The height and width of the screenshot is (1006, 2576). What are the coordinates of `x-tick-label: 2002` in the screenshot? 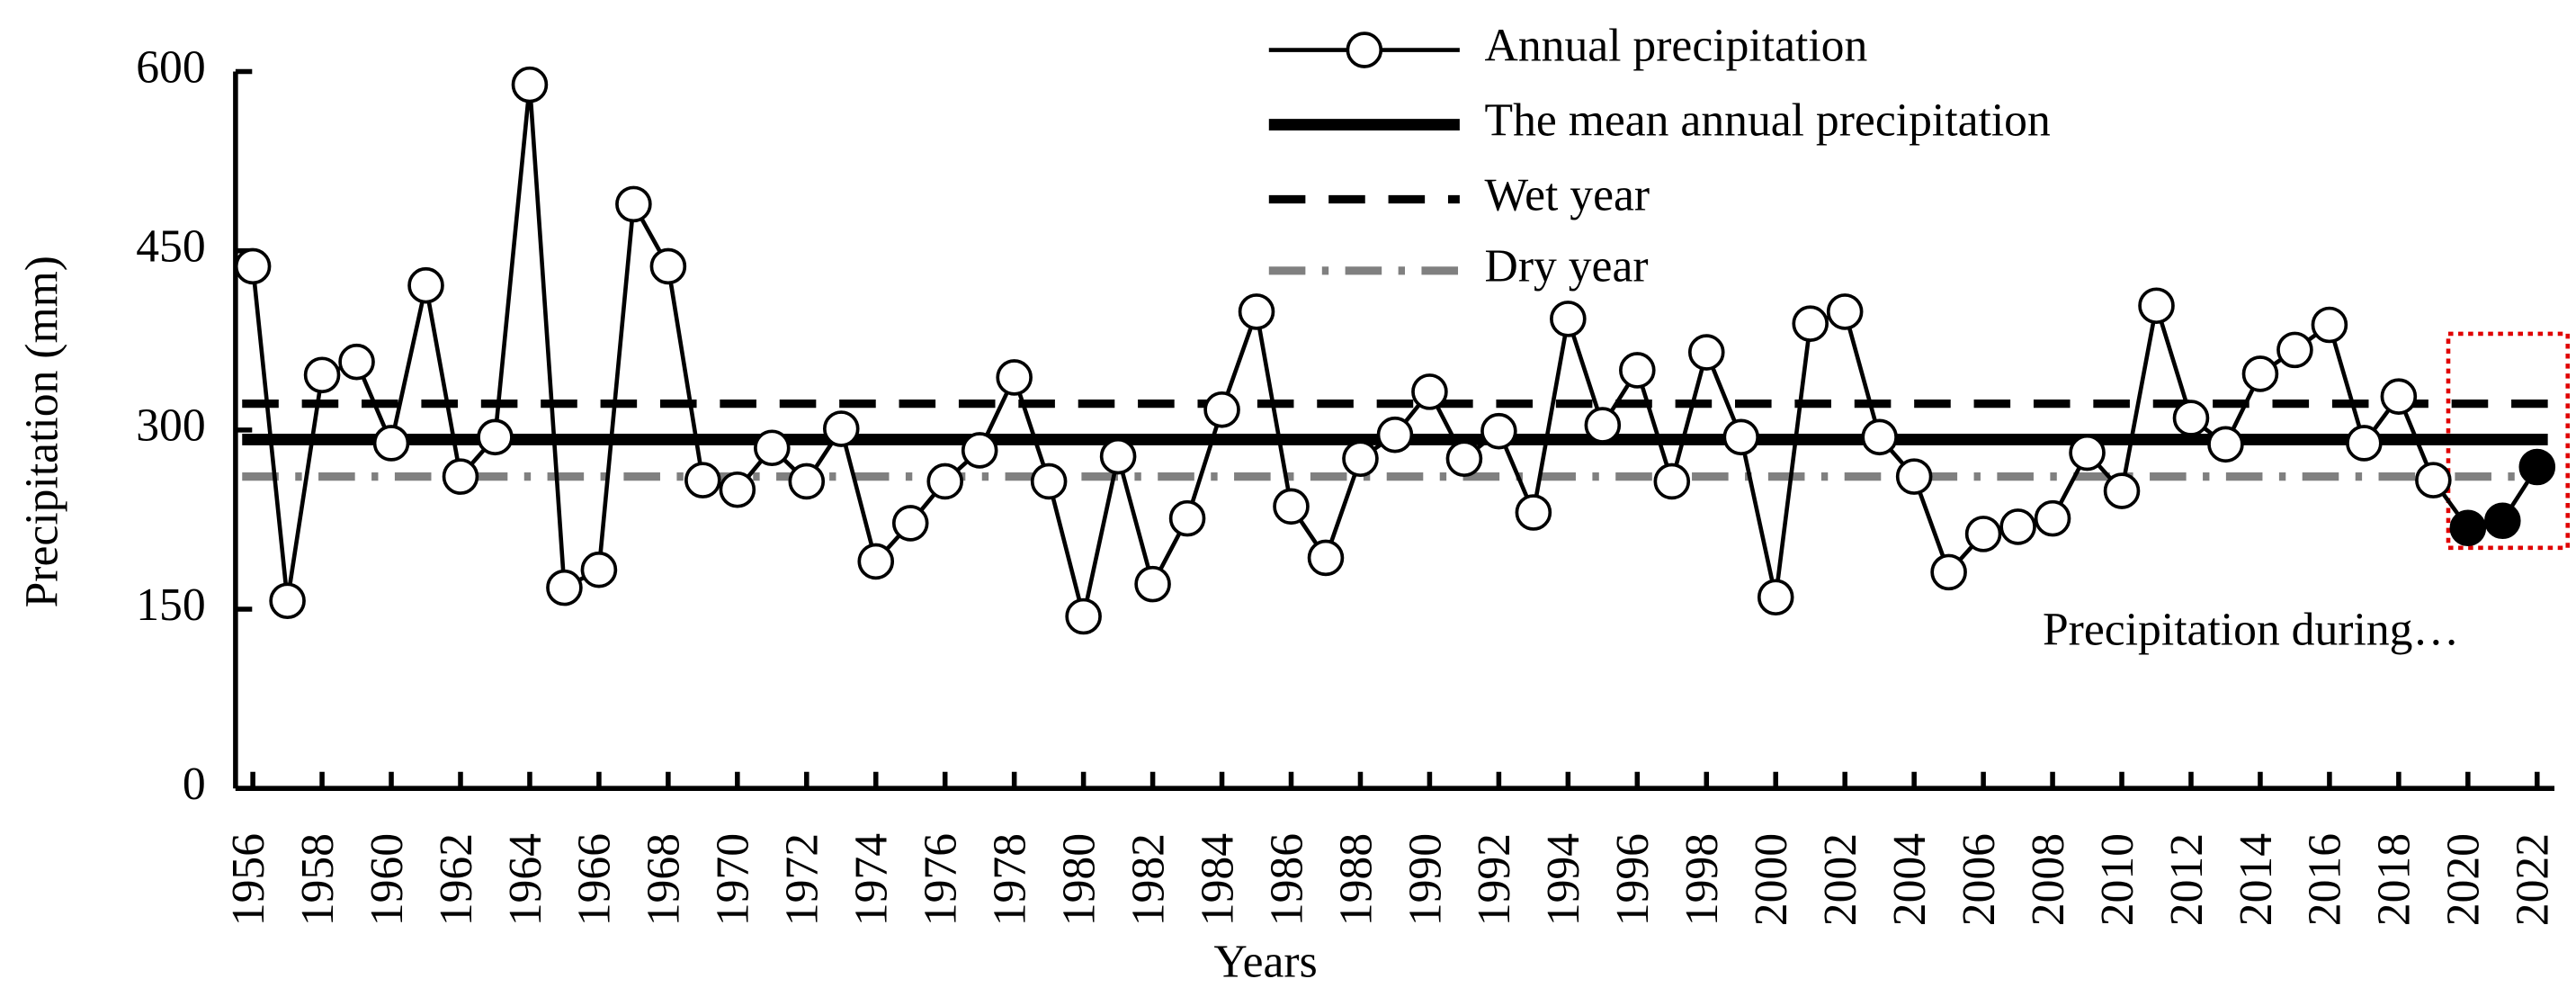 It's located at (1840, 880).